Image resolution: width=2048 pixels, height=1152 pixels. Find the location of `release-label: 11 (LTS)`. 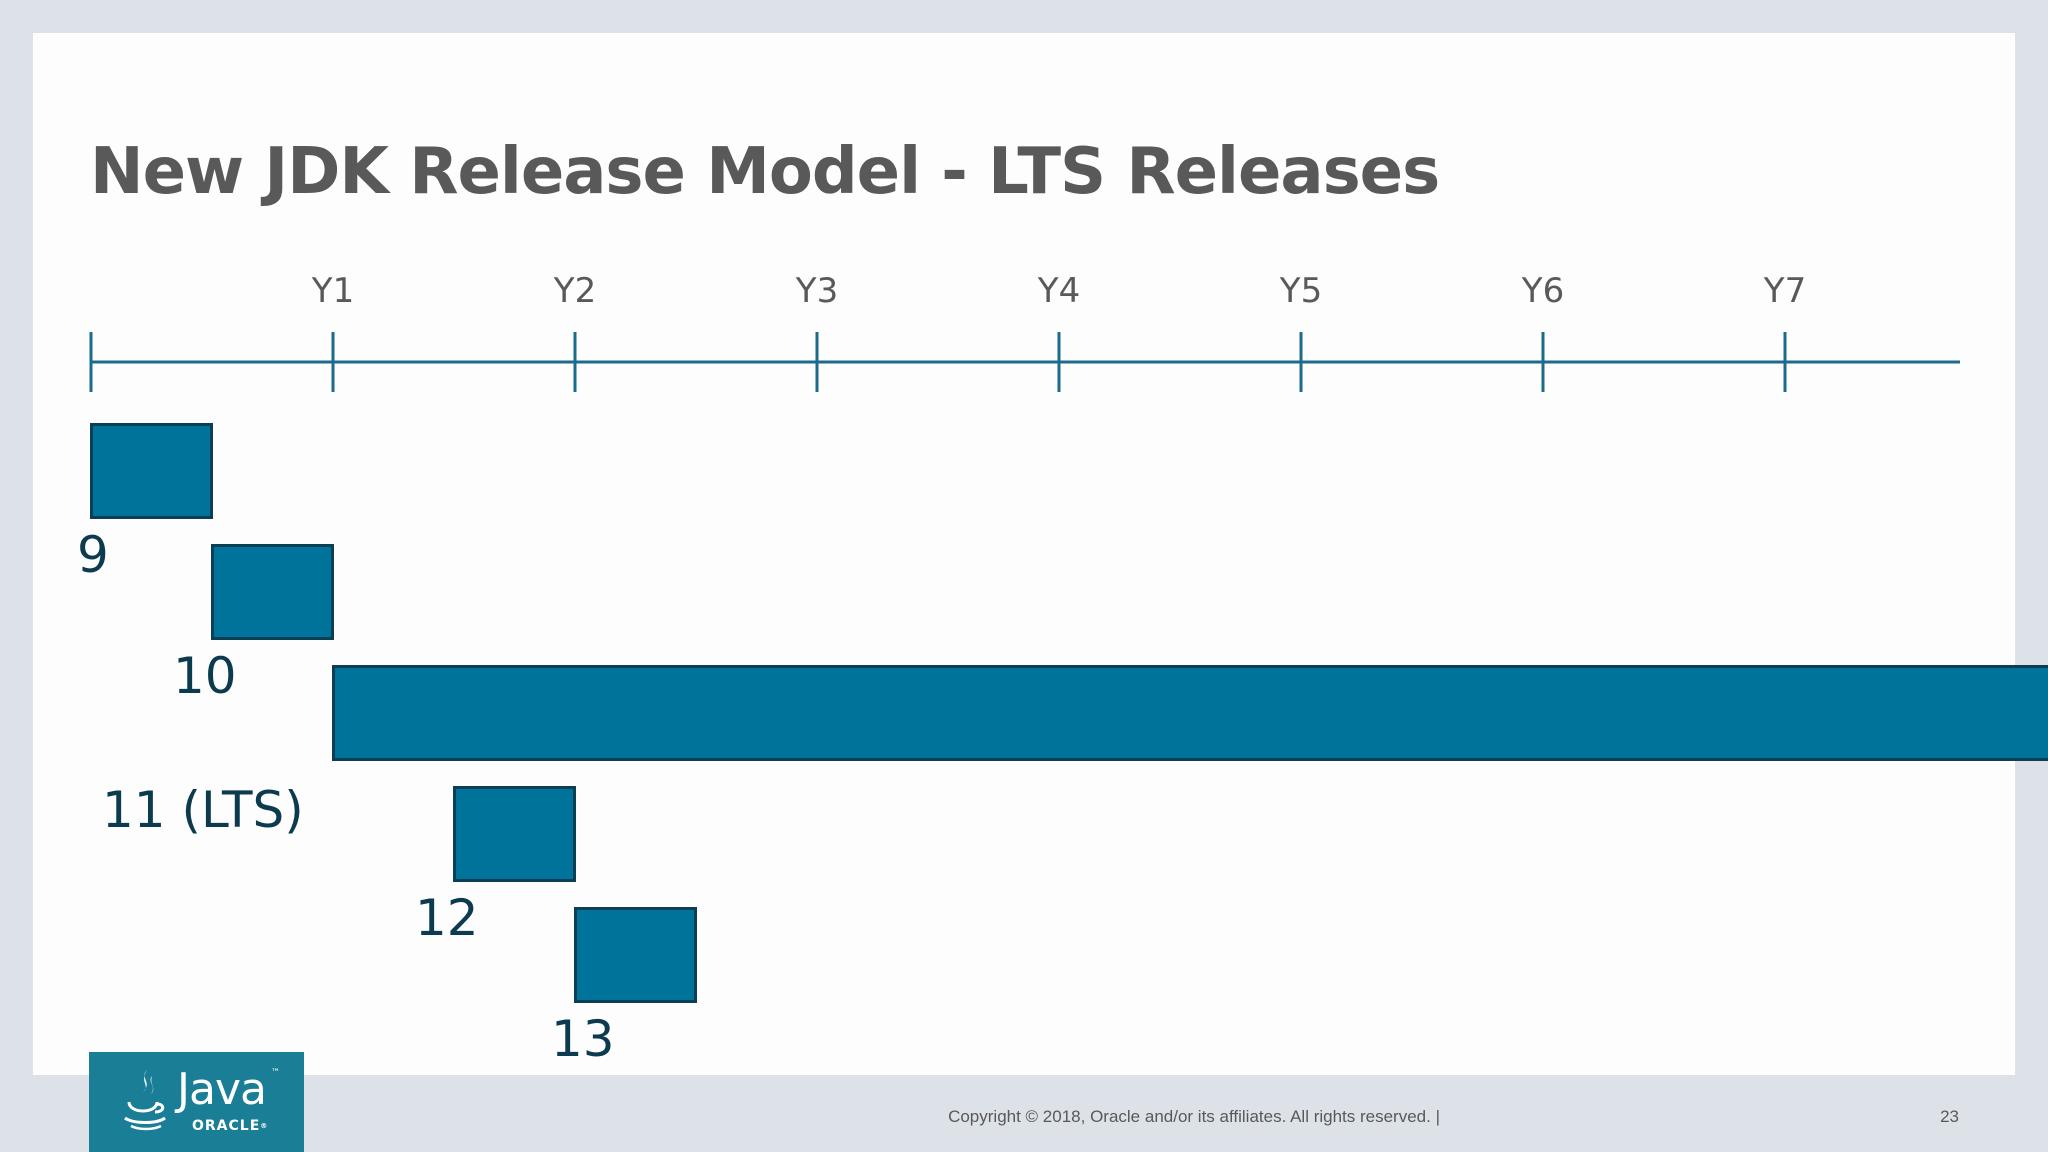

release-label: 11 (LTS) is located at coordinates (203, 810).